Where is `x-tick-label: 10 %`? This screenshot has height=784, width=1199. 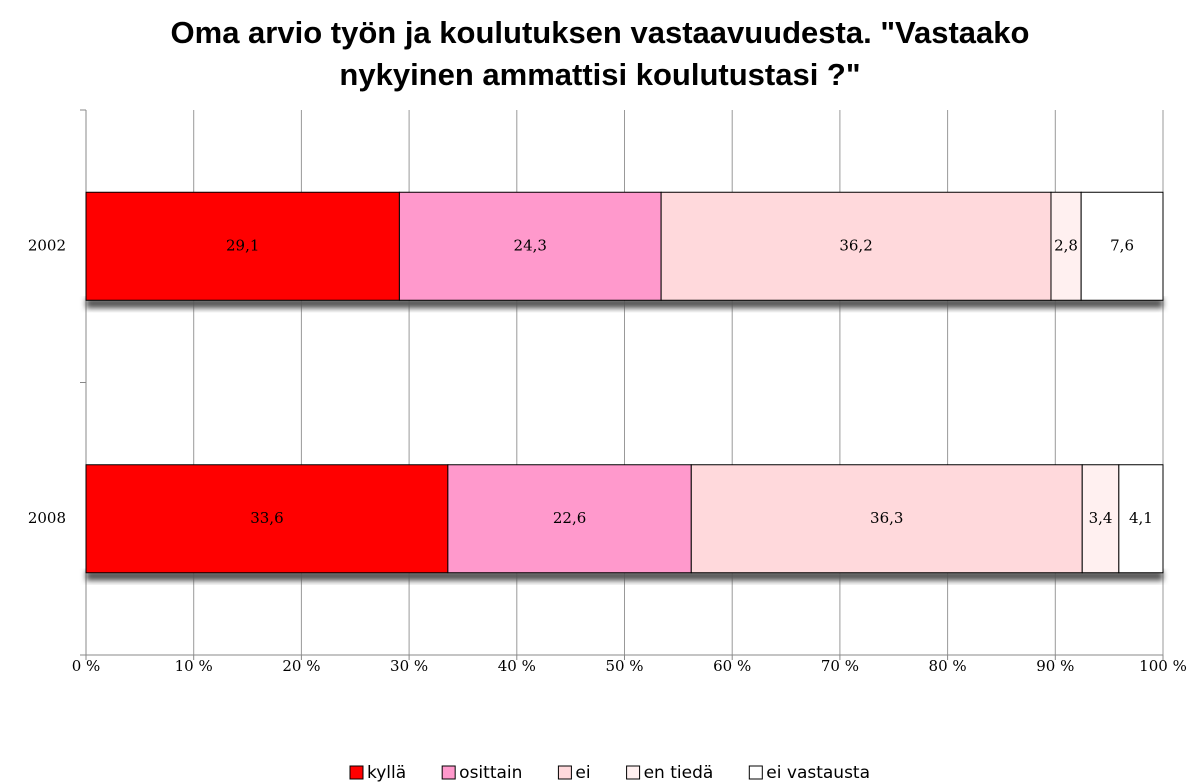
x-tick-label: 10 % is located at coordinates (194, 666).